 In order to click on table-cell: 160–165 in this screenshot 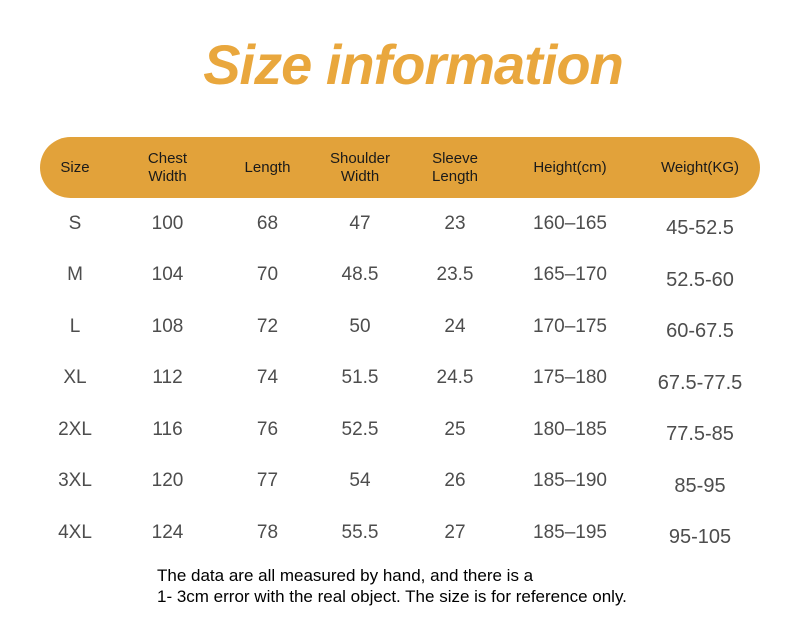, I will do `click(570, 223)`.